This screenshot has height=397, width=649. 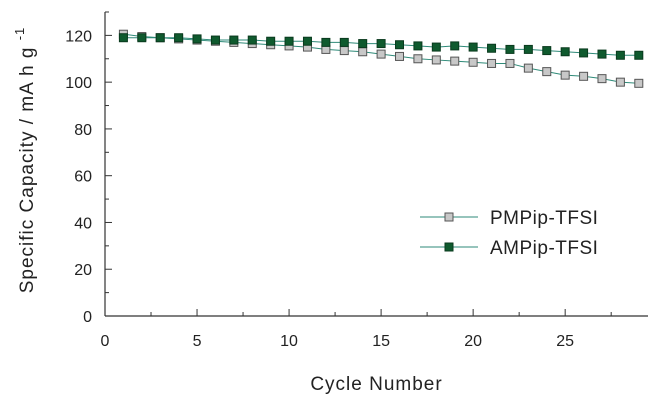 I want to click on y-tick-label: 20, so click(x=83, y=270).